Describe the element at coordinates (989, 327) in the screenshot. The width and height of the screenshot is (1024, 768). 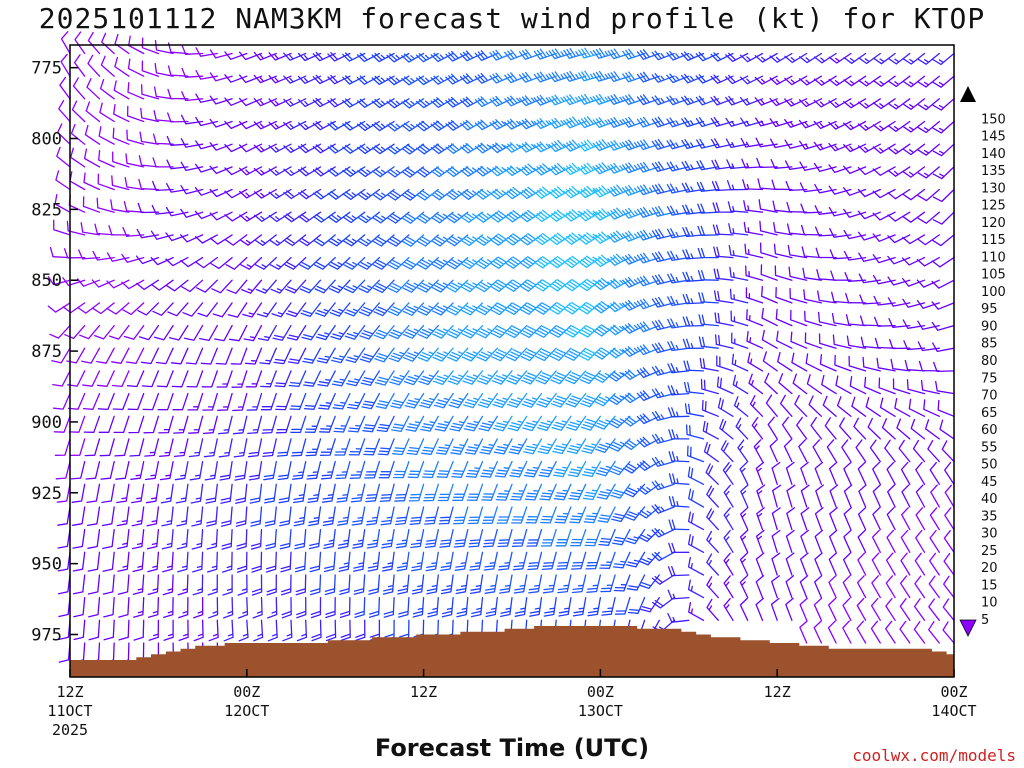
I see `colorbar-label: 90` at that location.